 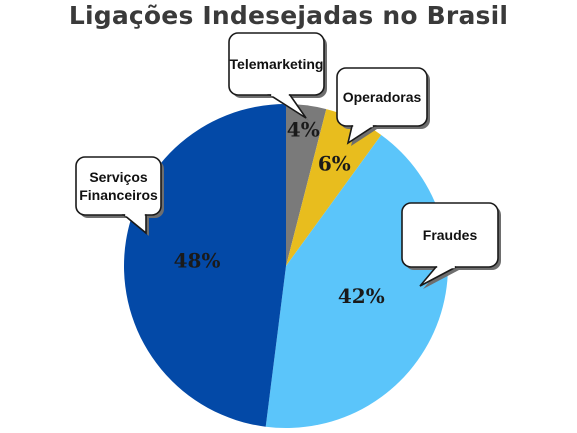 What do you see at coordinates (361, 296) in the screenshot?
I see `slice-percent-fraudes: 42%` at bounding box center [361, 296].